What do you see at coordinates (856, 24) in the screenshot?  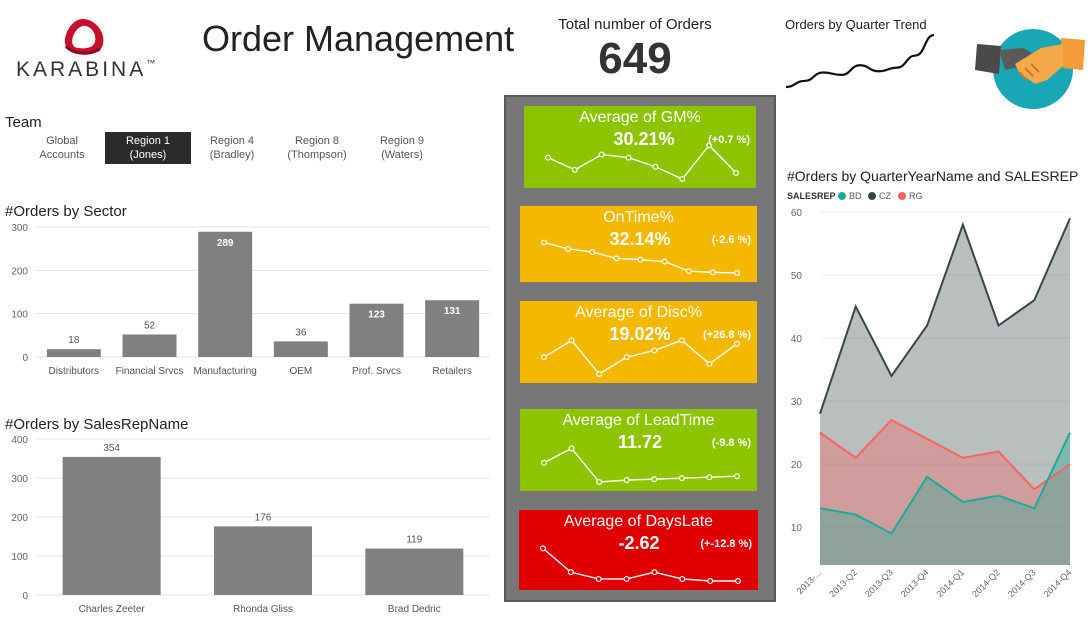 I see `trend-label: Orders by Quarter Trend` at bounding box center [856, 24].